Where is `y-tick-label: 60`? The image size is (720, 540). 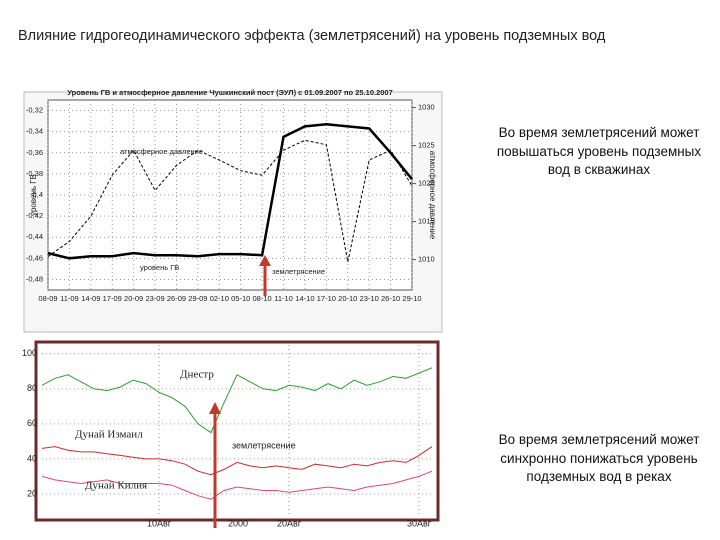
y-tick-label: 60 is located at coordinates (32, 423).